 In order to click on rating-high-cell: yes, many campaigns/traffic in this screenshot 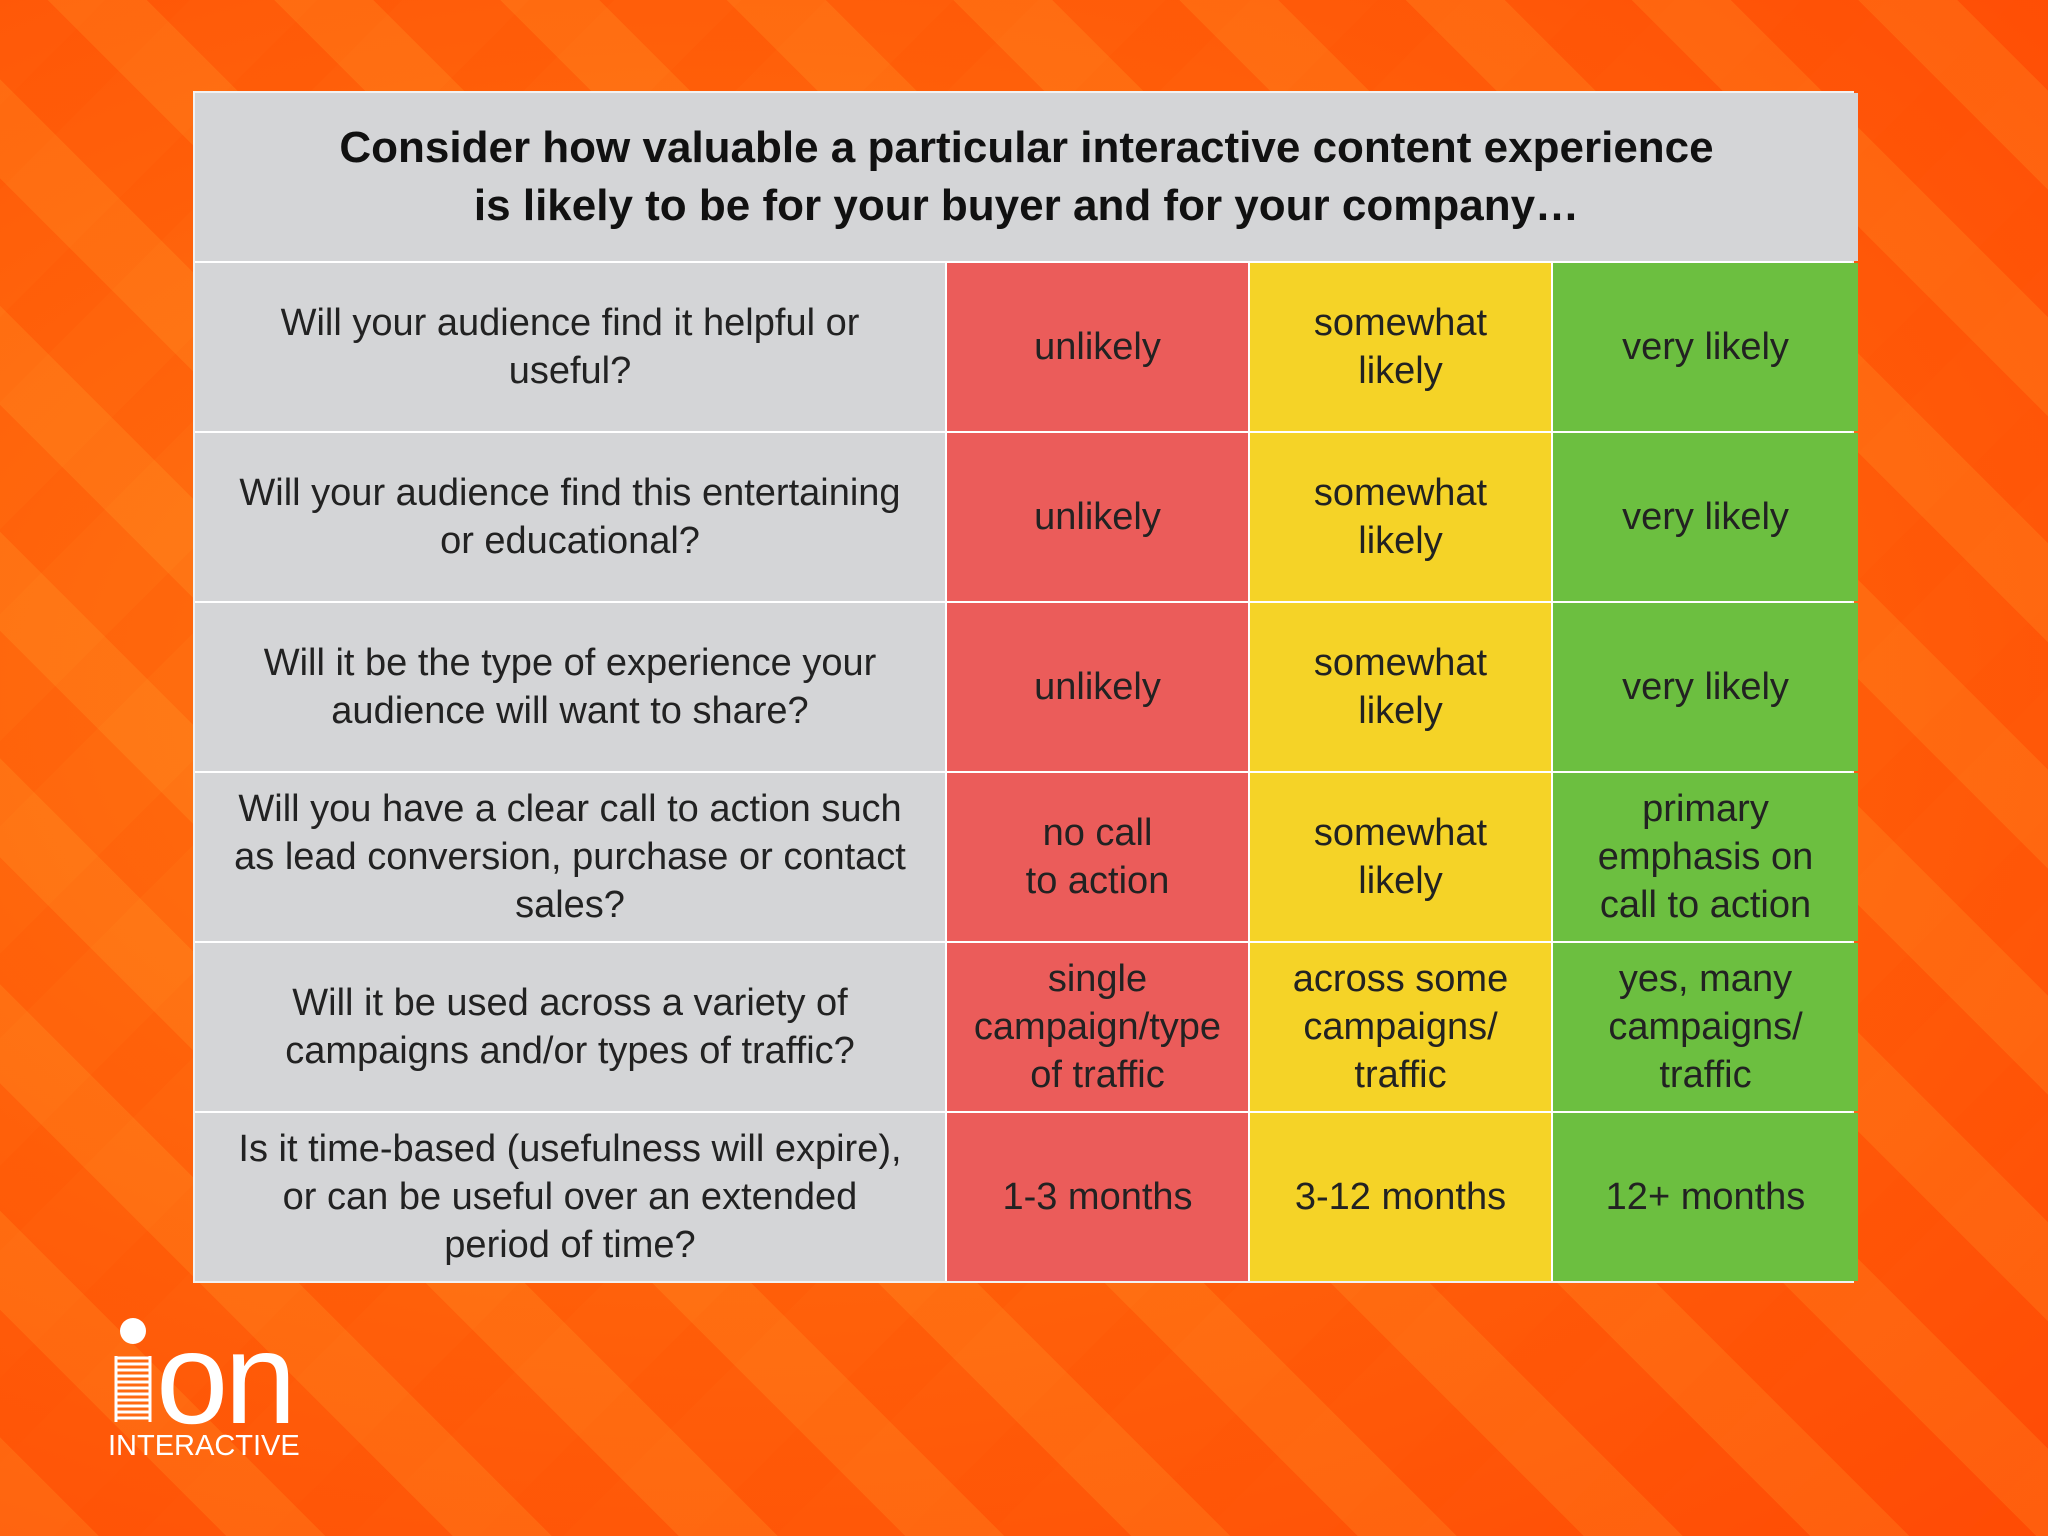, I will do `click(1705, 1027)`.